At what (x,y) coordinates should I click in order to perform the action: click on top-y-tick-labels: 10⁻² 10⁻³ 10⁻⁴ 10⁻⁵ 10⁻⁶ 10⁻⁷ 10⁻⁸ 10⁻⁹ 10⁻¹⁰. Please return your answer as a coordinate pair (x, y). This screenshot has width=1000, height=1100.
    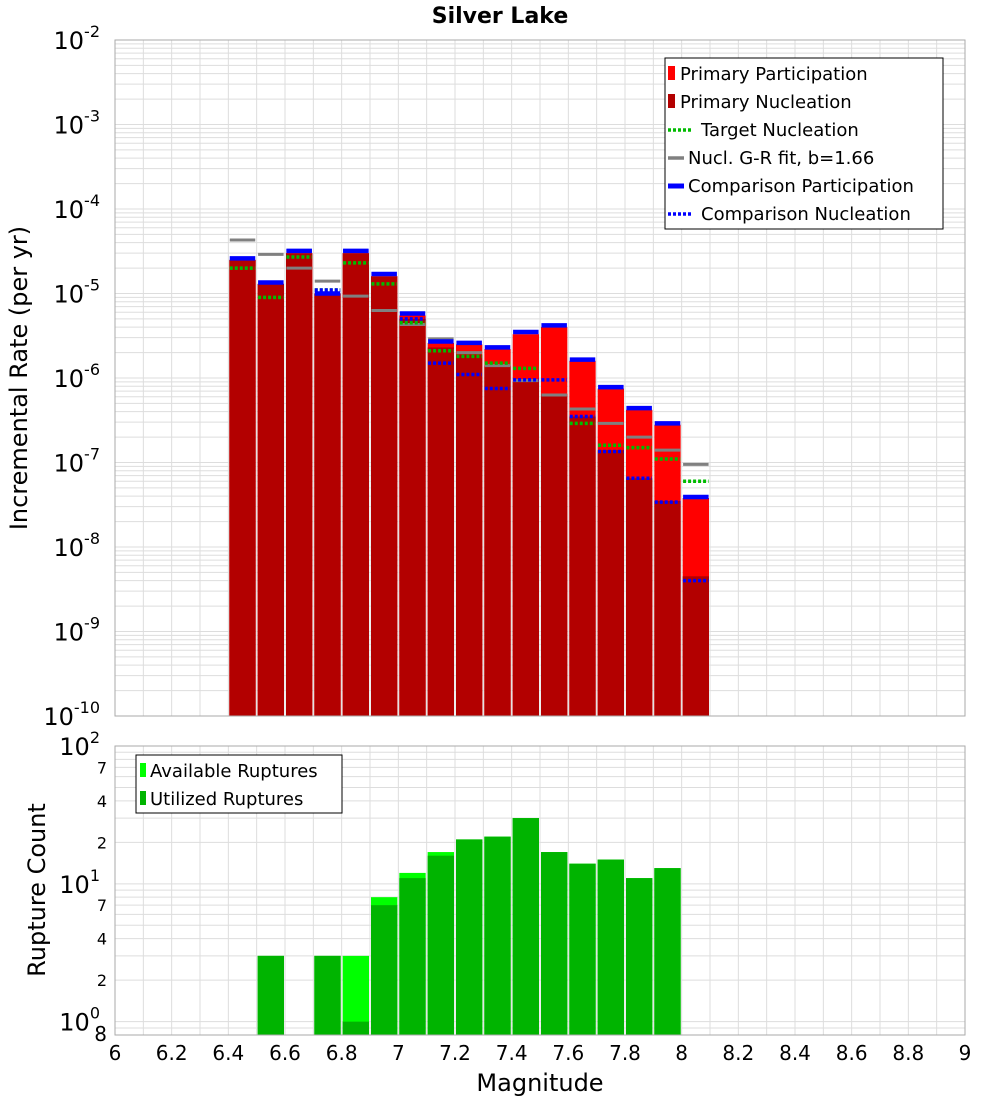
    Looking at the image, I should click on (71, 376).